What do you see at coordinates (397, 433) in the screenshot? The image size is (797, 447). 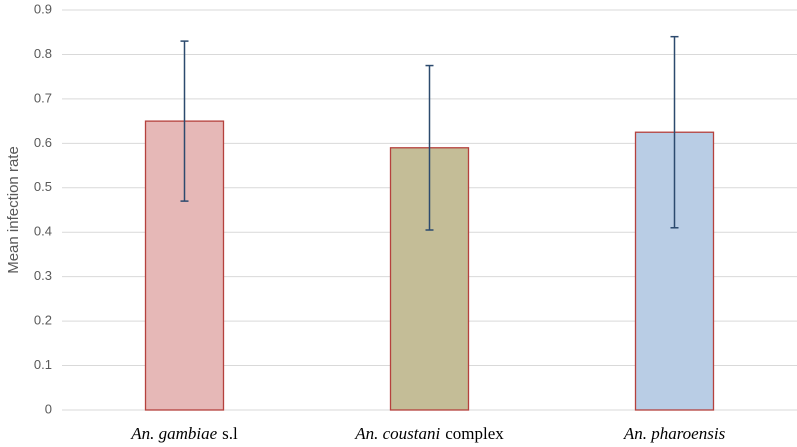 I see `x-tick-label-part: An. coustani` at bounding box center [397, 433].